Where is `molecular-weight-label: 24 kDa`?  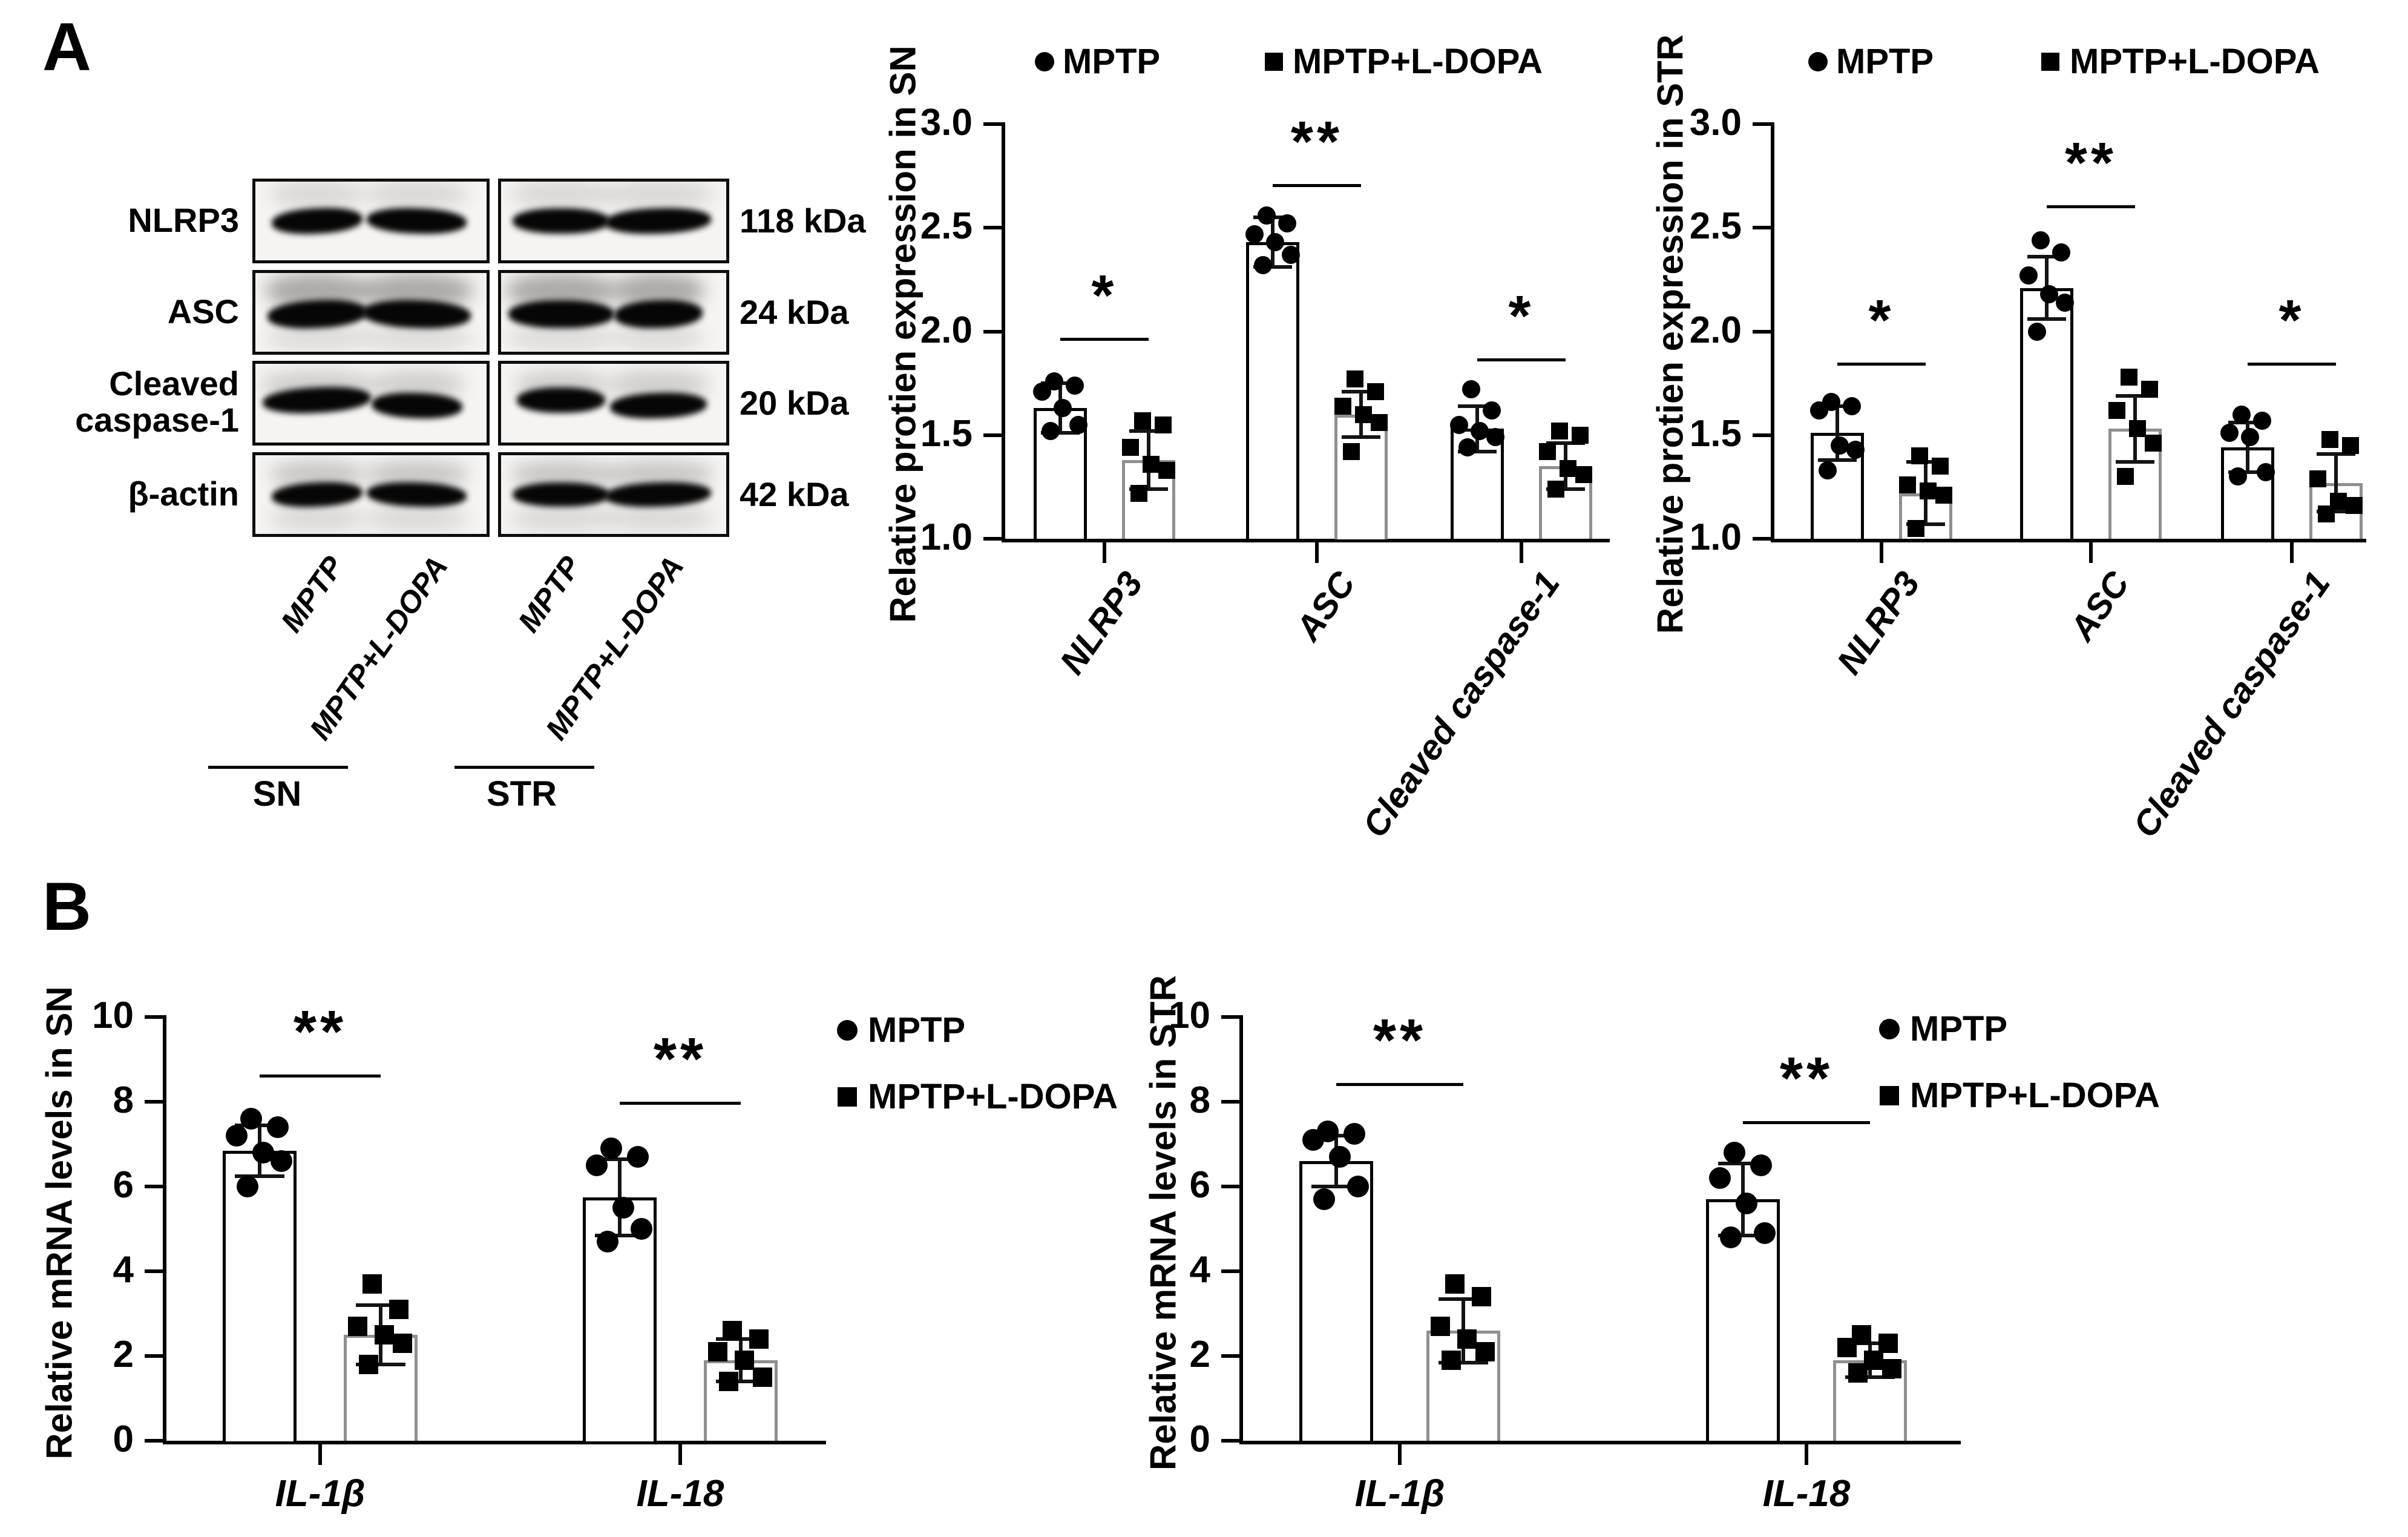 molecular-weight-label: 24 kDa is located at coordinates (795, 312).